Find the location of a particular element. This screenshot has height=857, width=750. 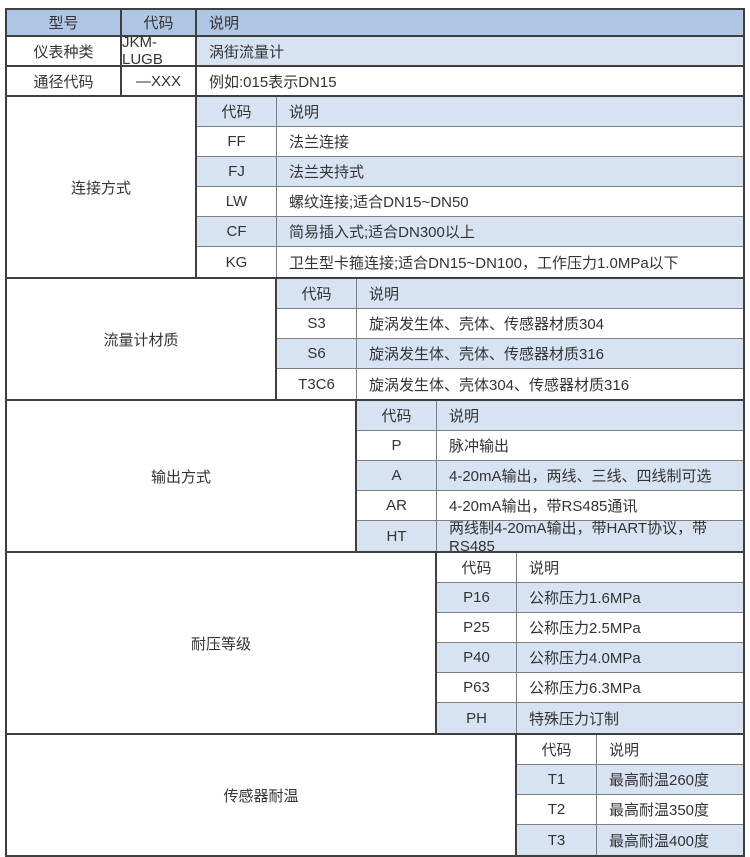

desc-cell: 最高耐温400度 is located at coordinates (659, 841).